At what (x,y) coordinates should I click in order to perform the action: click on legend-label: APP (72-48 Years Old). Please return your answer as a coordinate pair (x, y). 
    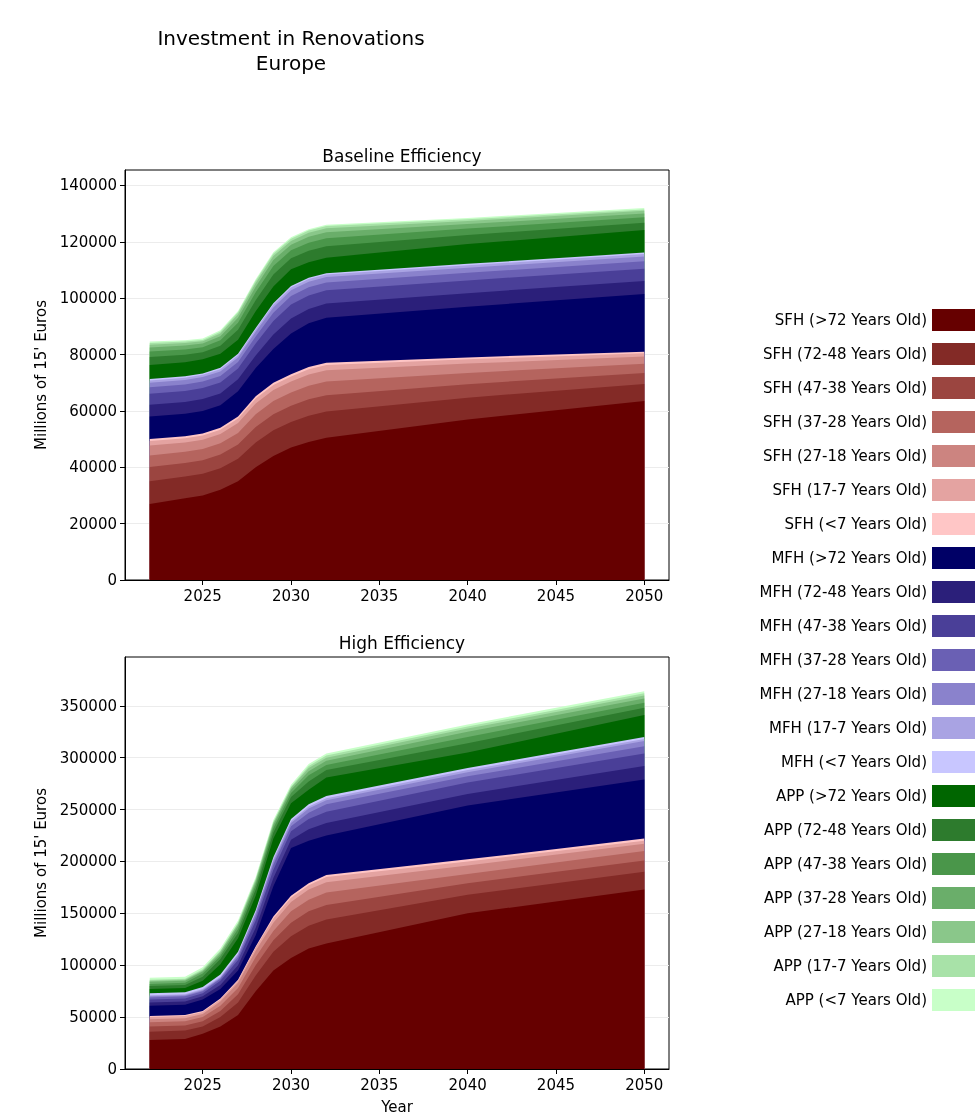
    Looking at the image, I should click on (845, 830).